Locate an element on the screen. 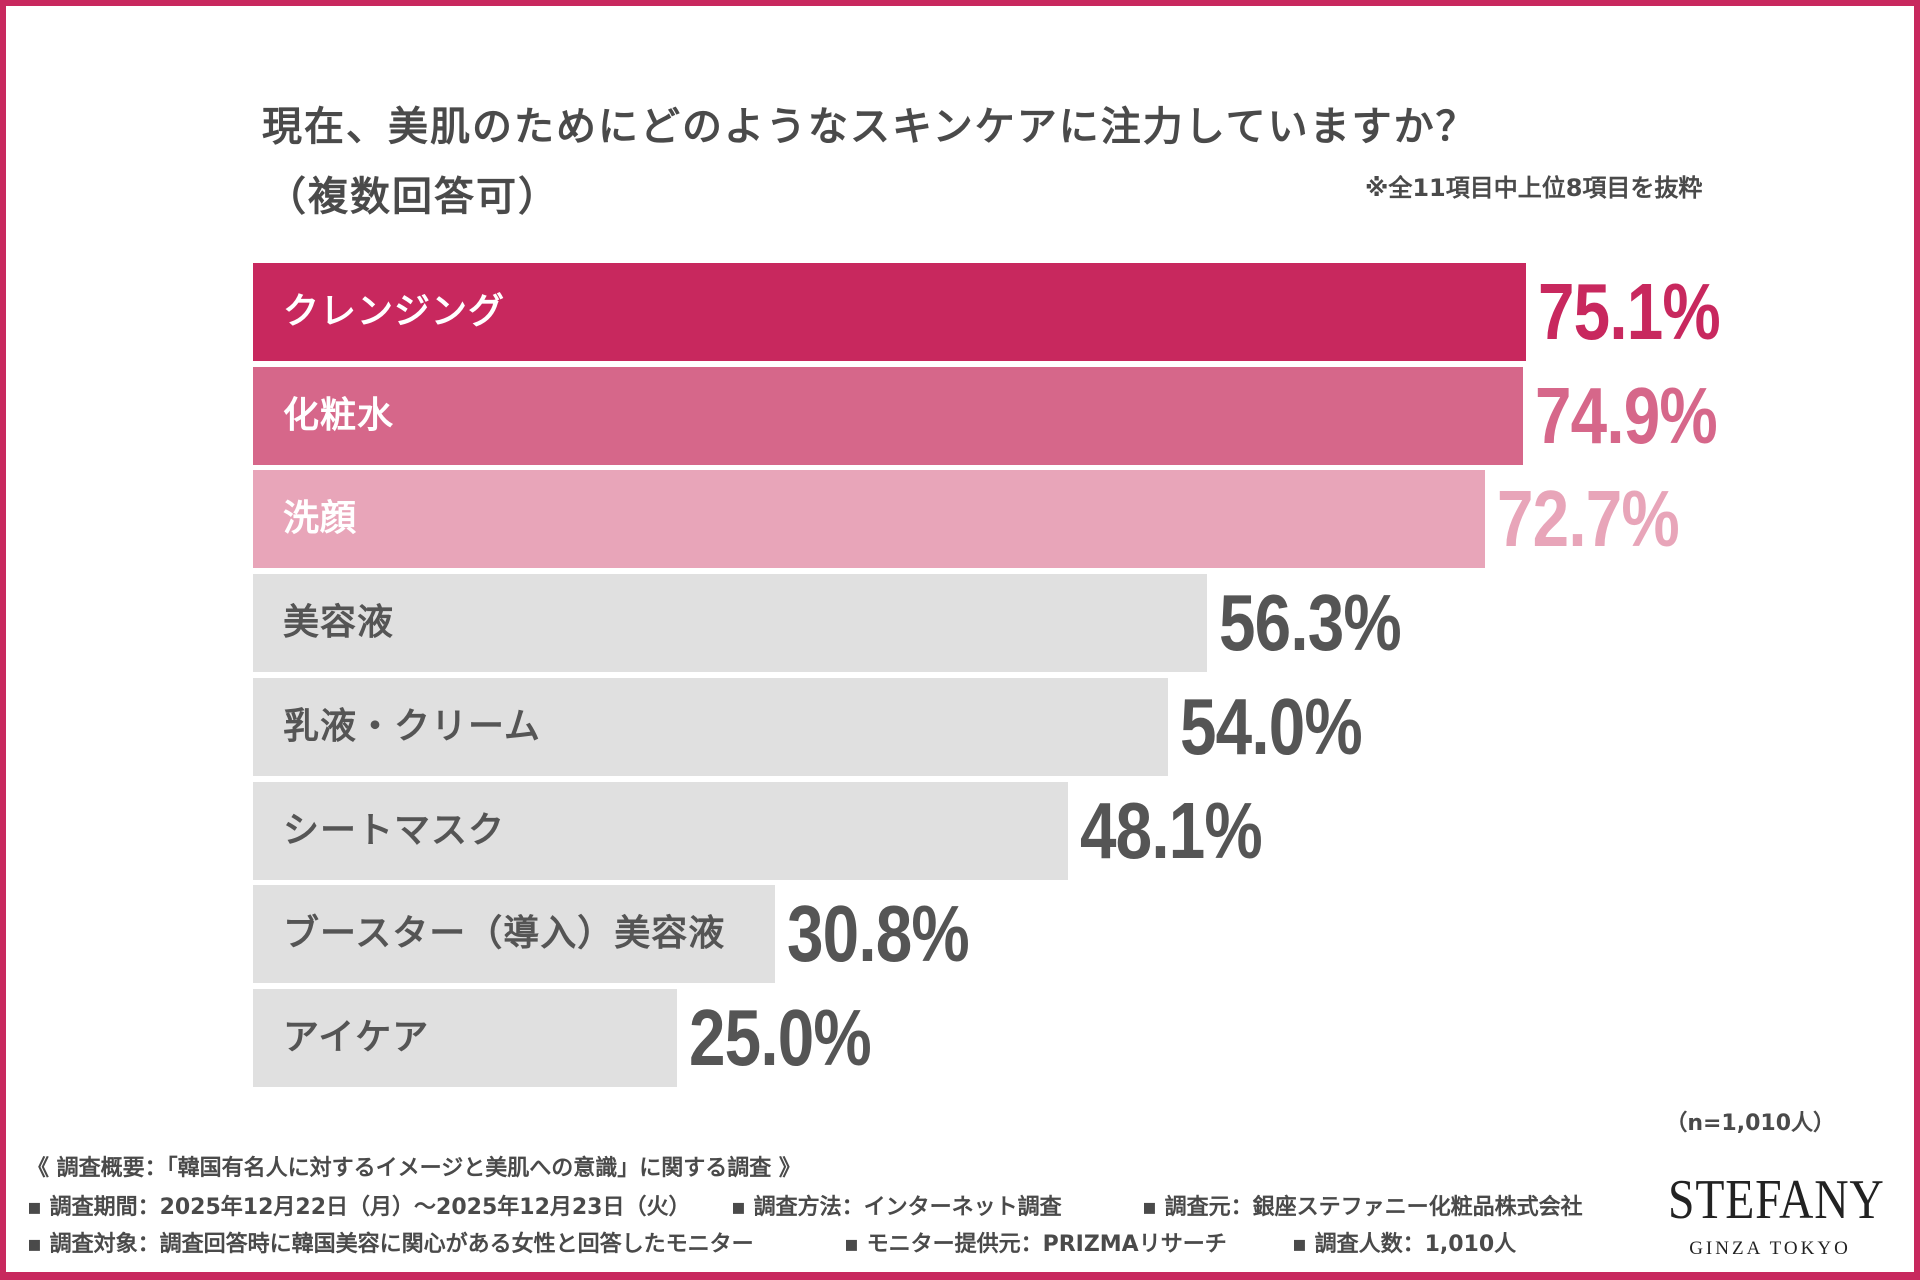 Image resolution: width=1920 pixels, height=1280 pixels. bar-value-label: 74.9% is located at coordinates (1626, 415).